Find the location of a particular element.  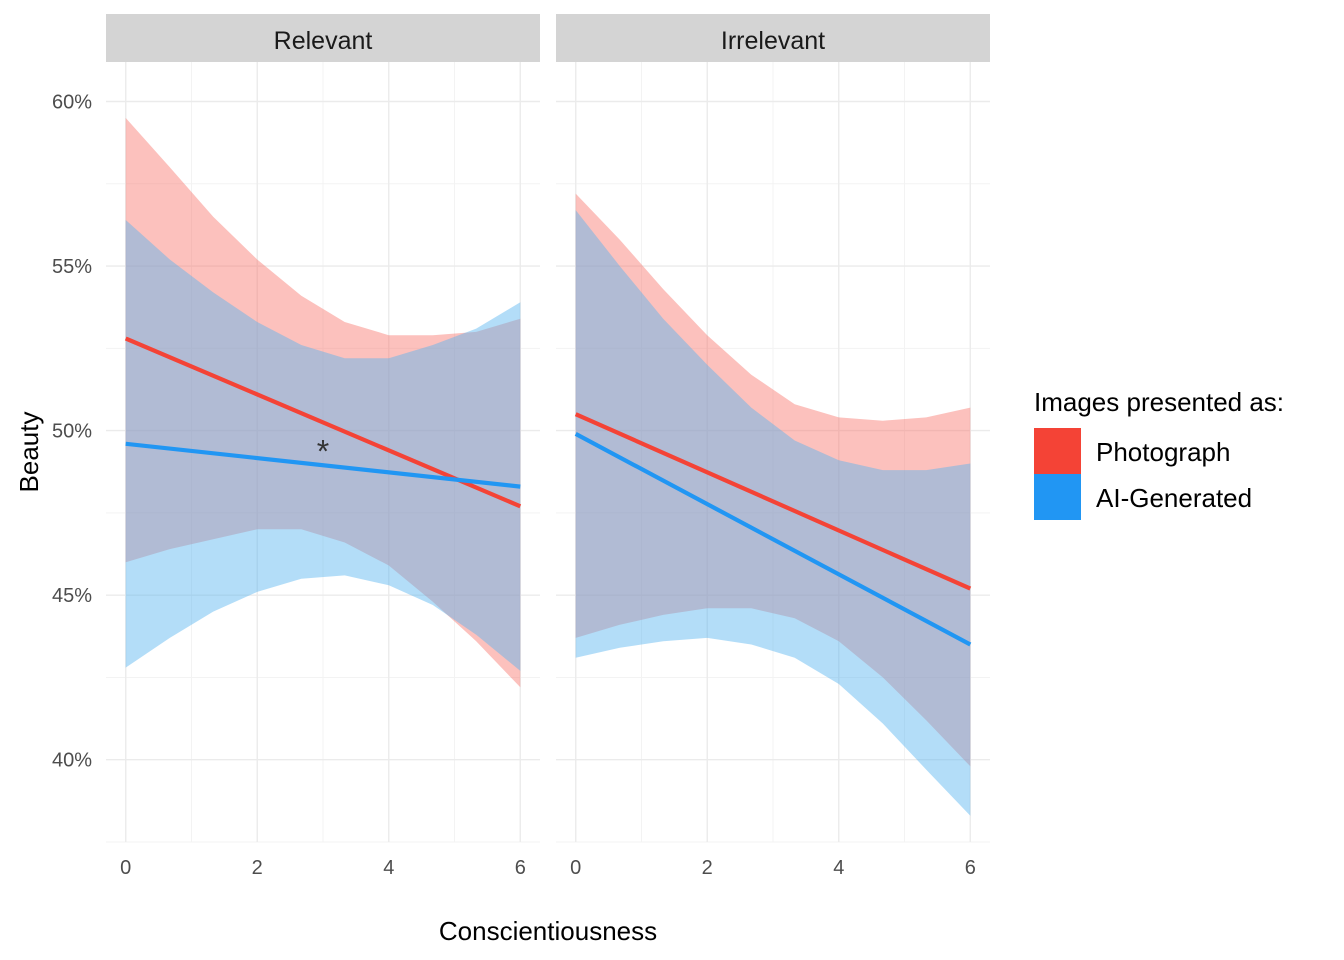

y-tick-label: 40% is located at coordinates (72, 761).